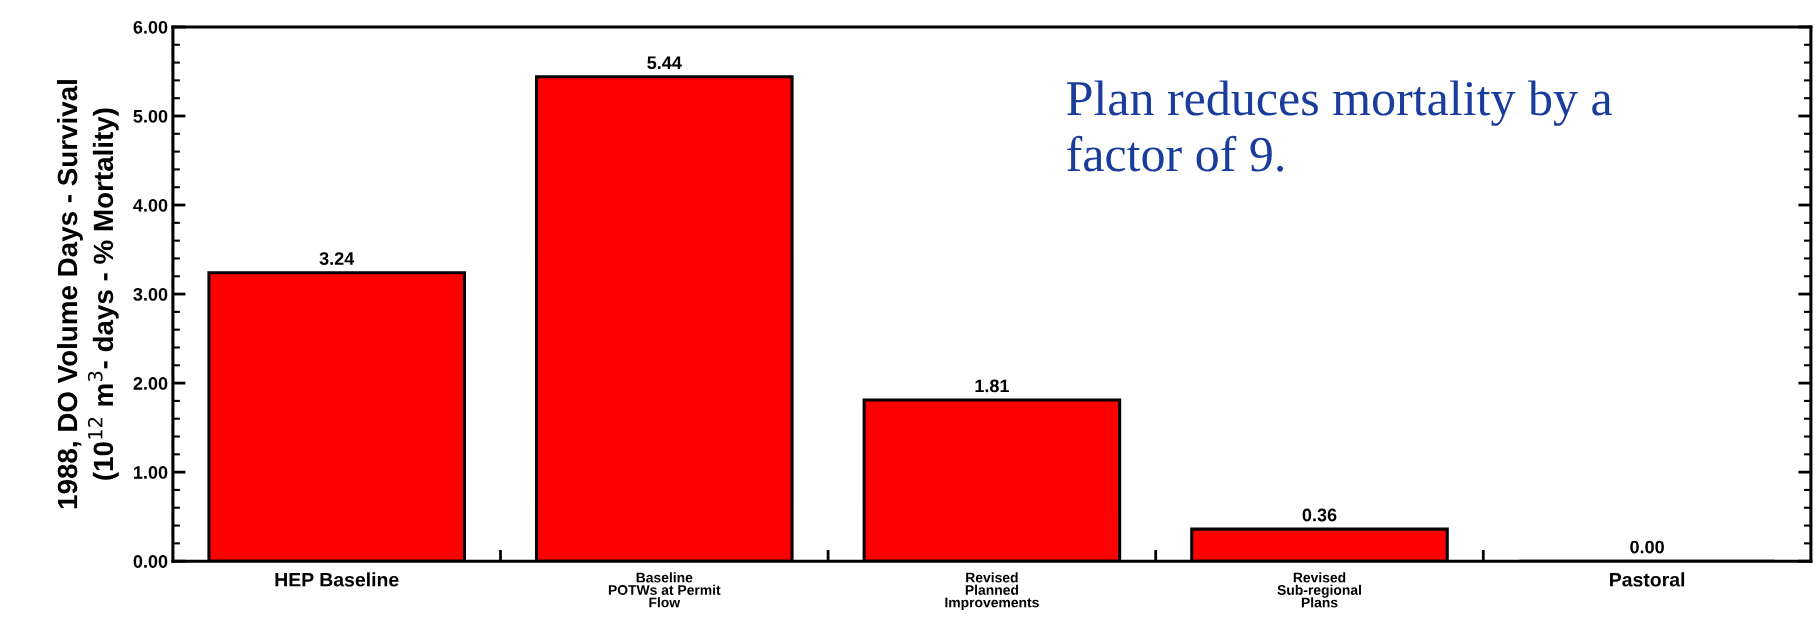 The image size is (1820, 627). Describe the element at coordinates (337, 579) in the screenshot. I see `x-tick-label: HEP Baseline` at that location.